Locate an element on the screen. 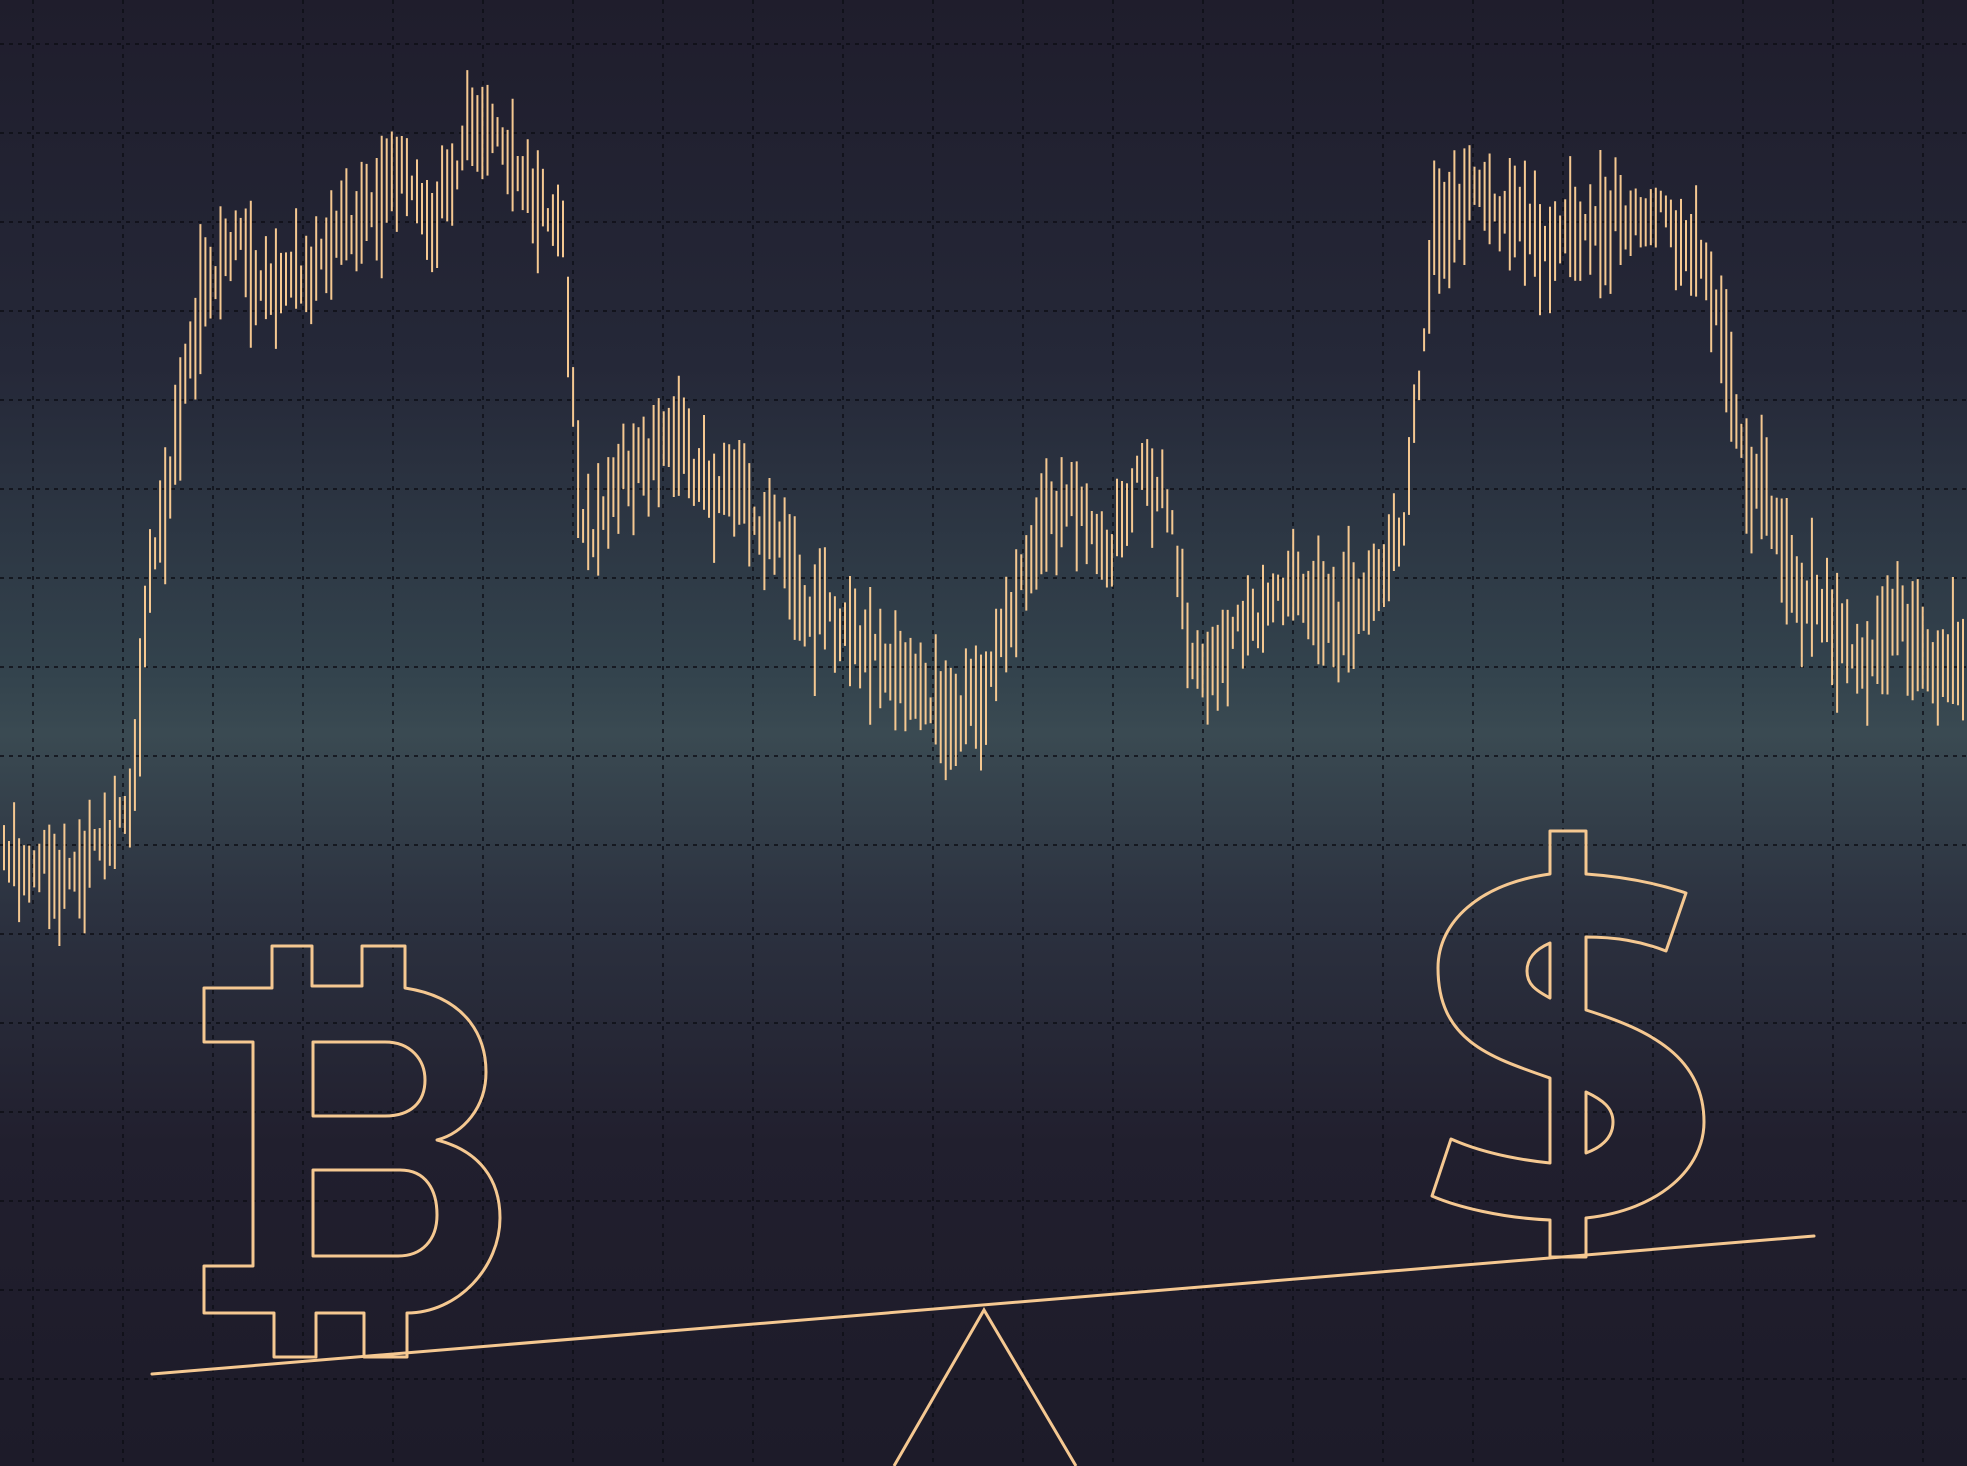 The height and width of the screenshot is (1466, 1967). dollar-icon is located at coordinates (1568, 1044).